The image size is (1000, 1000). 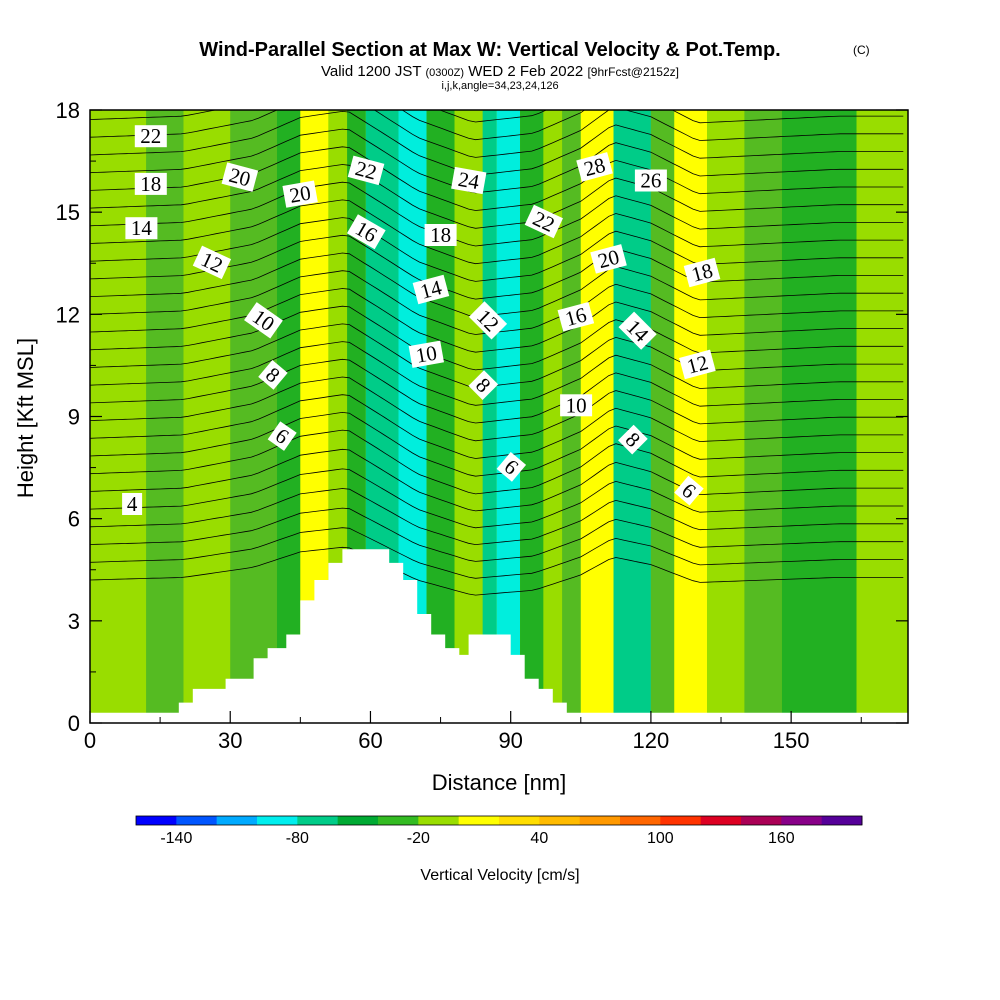 What do you see at coordinates (297, 838) in the screenshot?
I see `colorbar-tick-label: -80` at bounding box center [297, 838].